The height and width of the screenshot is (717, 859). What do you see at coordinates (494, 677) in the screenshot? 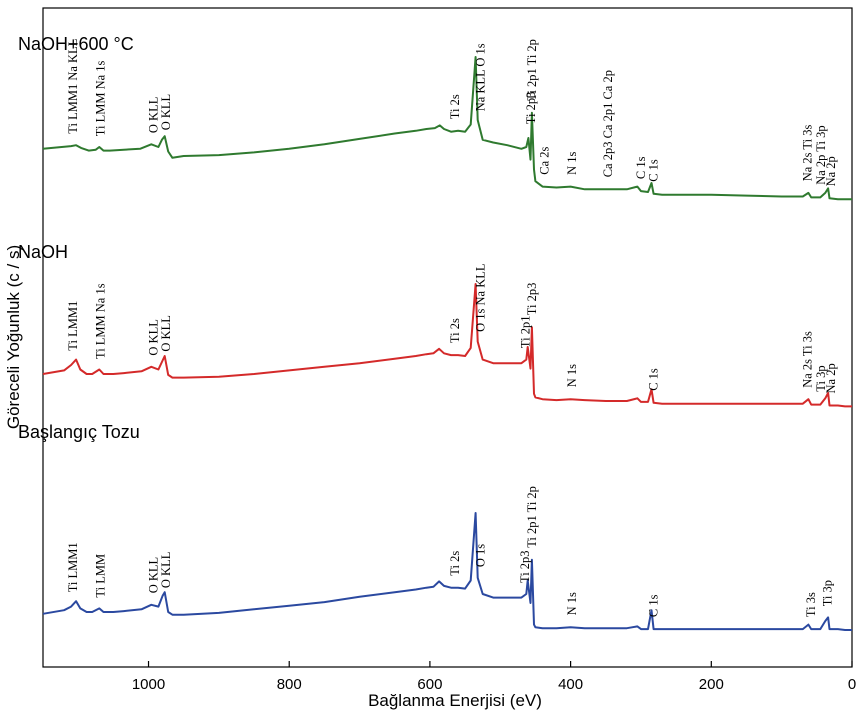
I see `x-axis-ticks: 1000 800 600 400 200 0` at bounding box center [494, 677].